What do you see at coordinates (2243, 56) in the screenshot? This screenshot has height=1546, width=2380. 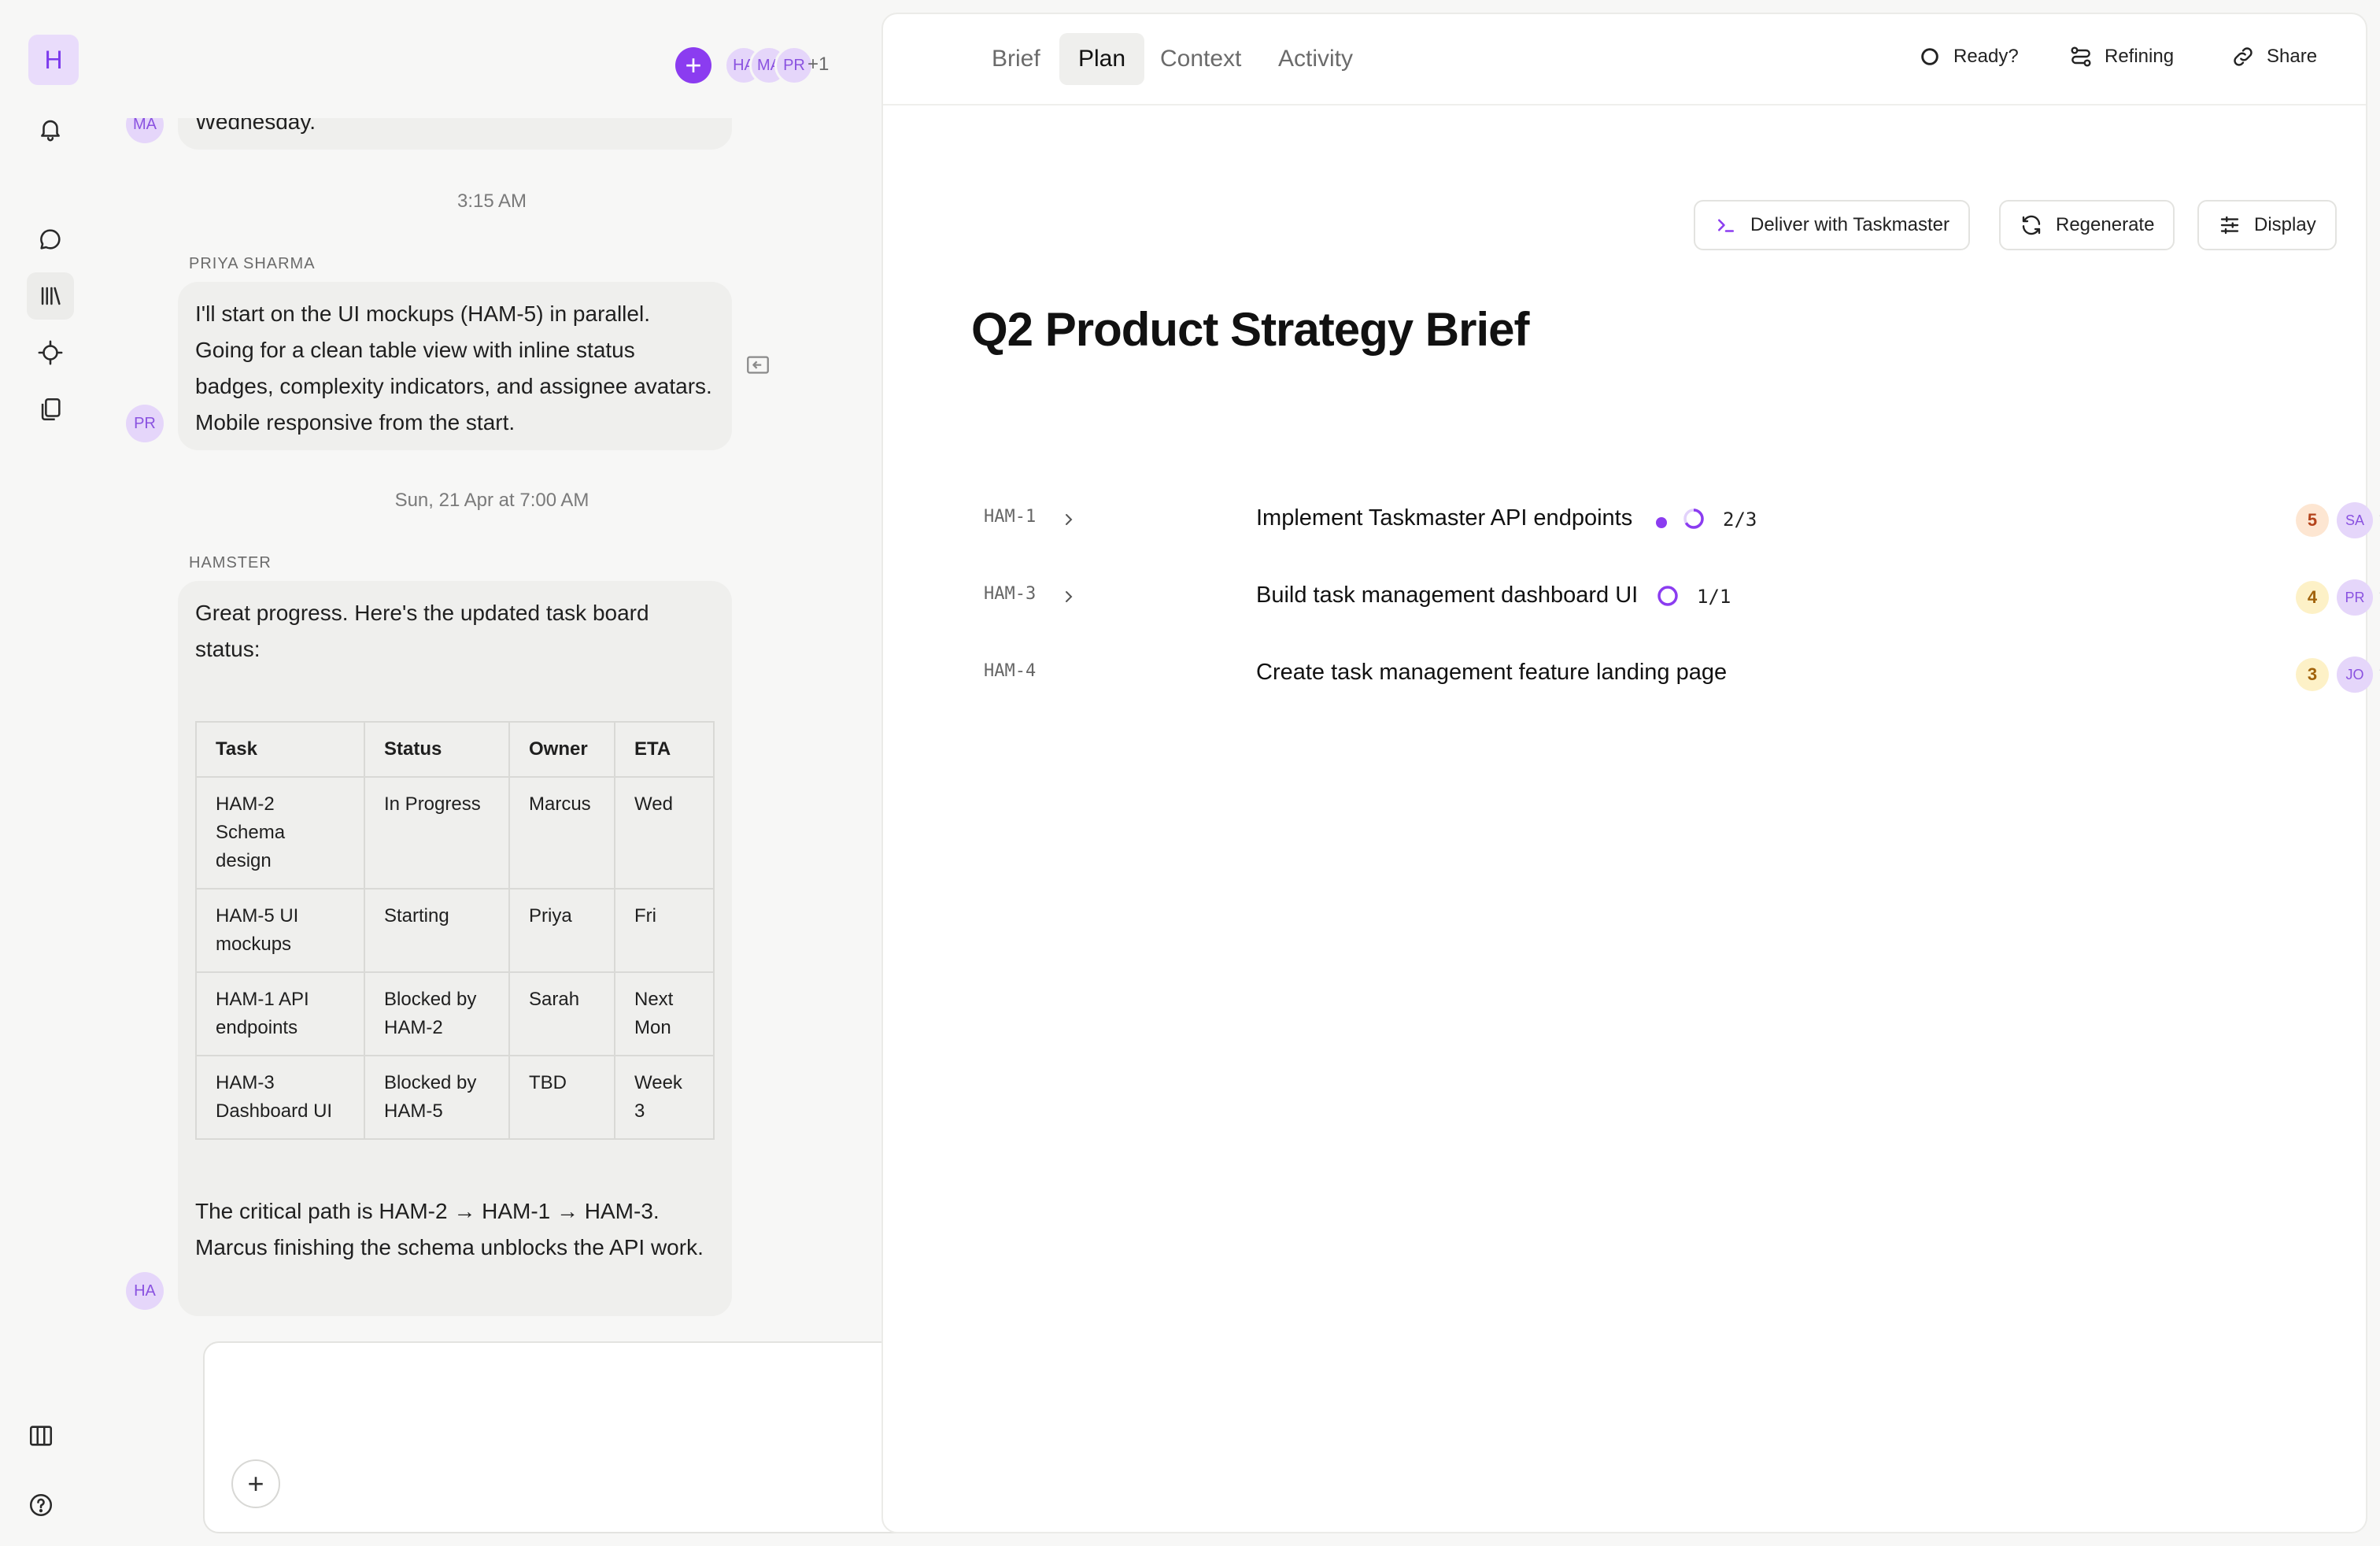 I see `link-icon` at bounding box center [2243, 56].